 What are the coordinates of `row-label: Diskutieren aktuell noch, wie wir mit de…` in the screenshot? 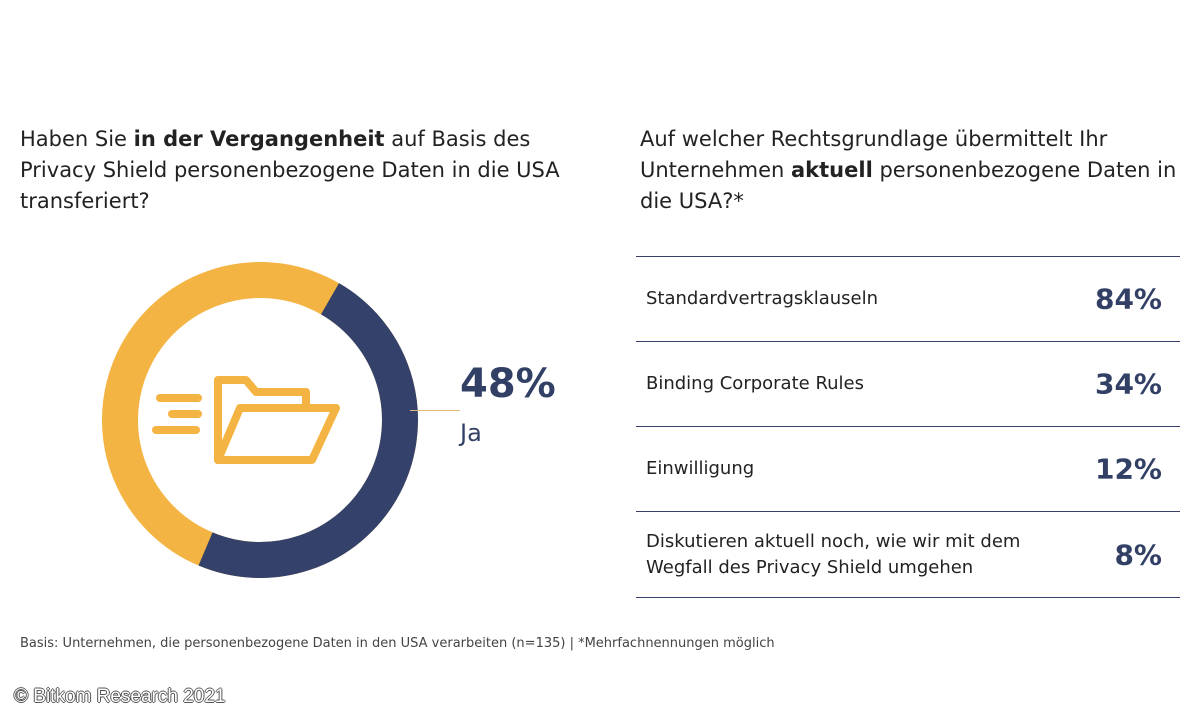 It's located at (833, 554).